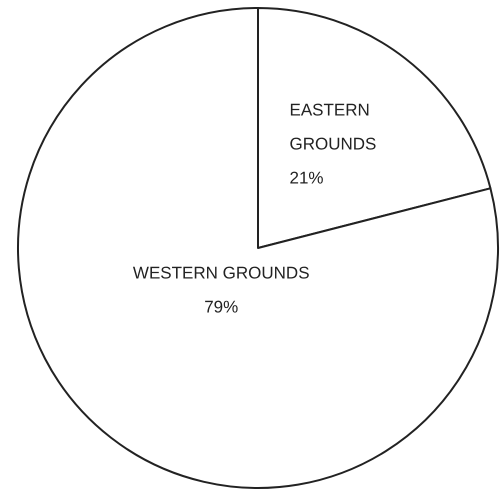  Describe the element at coordinates (221, 272) in the screenshot. I see `slice-label: WESTERN GROUNDS` at that location.